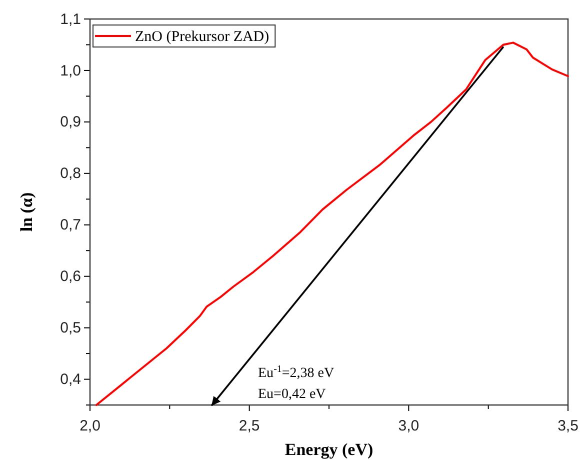 The height and width of the screenshot is (465, 585). What do you see at coordinates (70, 277) in the screenshot?
I see `y-tick-label: 0,6` at bounding box center [70, 277].